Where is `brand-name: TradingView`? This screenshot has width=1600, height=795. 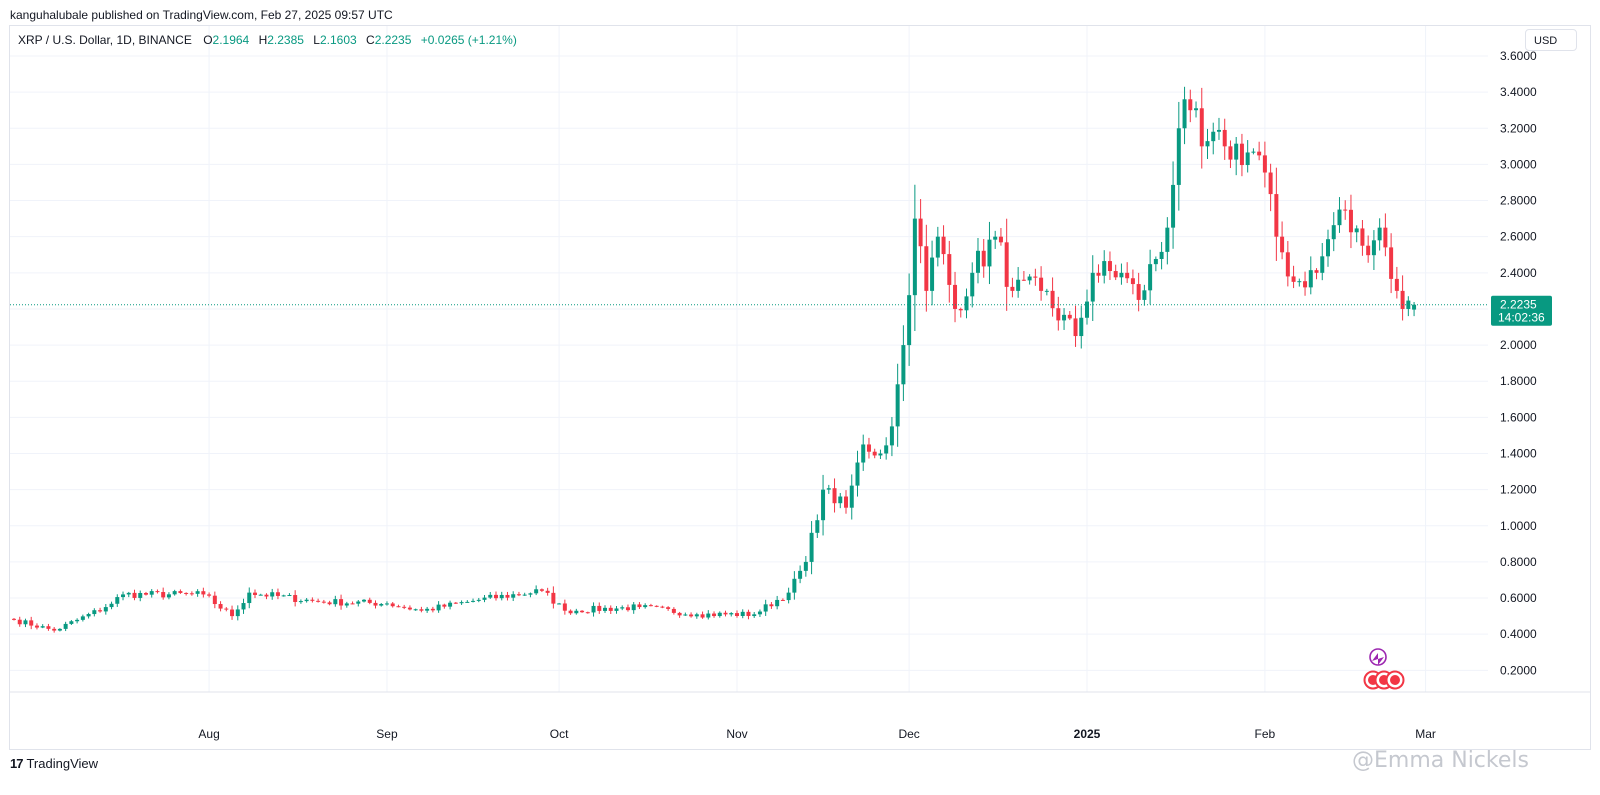
brand-name: TradingView is located at coordinates (62, 763).